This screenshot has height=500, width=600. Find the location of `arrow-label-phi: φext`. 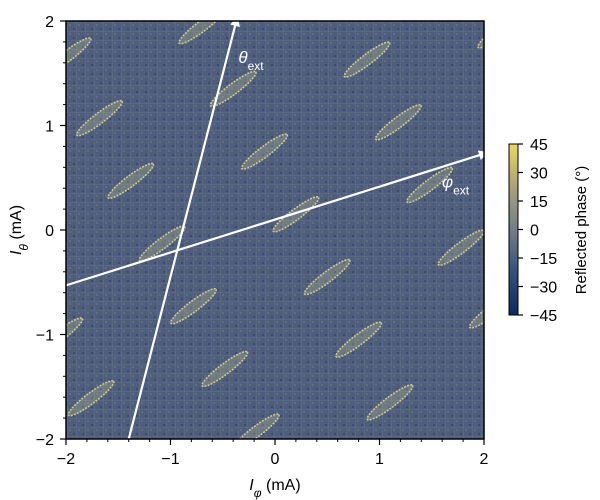

arrow-label-phi: φext is located at coordinates (456, 185).